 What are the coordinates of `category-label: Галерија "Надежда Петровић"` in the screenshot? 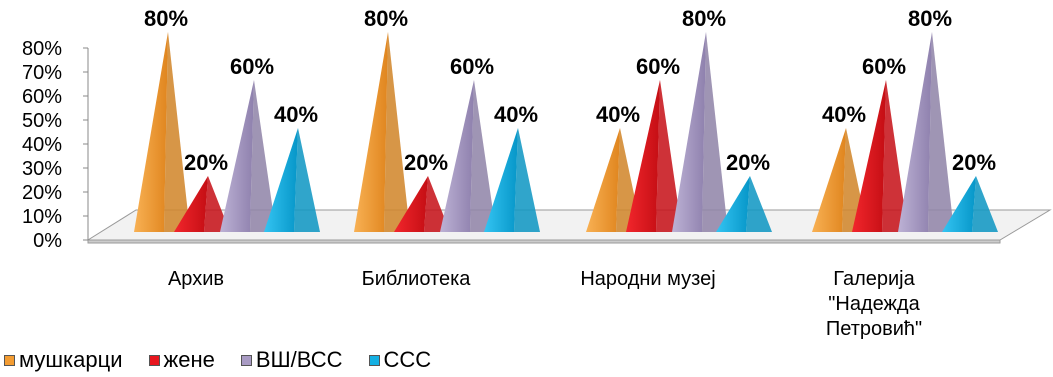 It's located at (874, 304).